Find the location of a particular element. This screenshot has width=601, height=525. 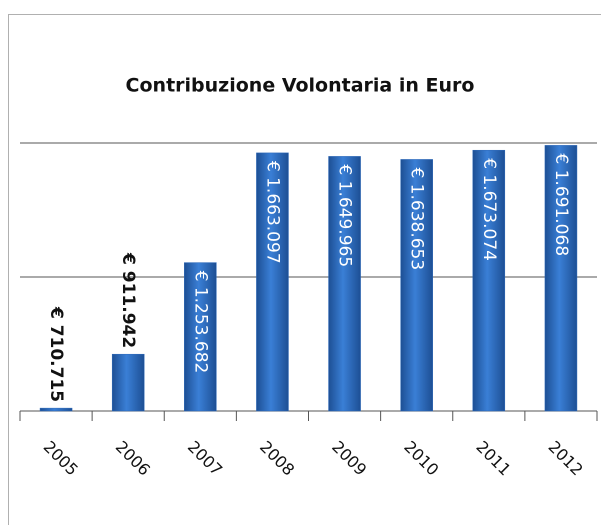

data-label: € 710.715 is located at coordinates (56, 354).